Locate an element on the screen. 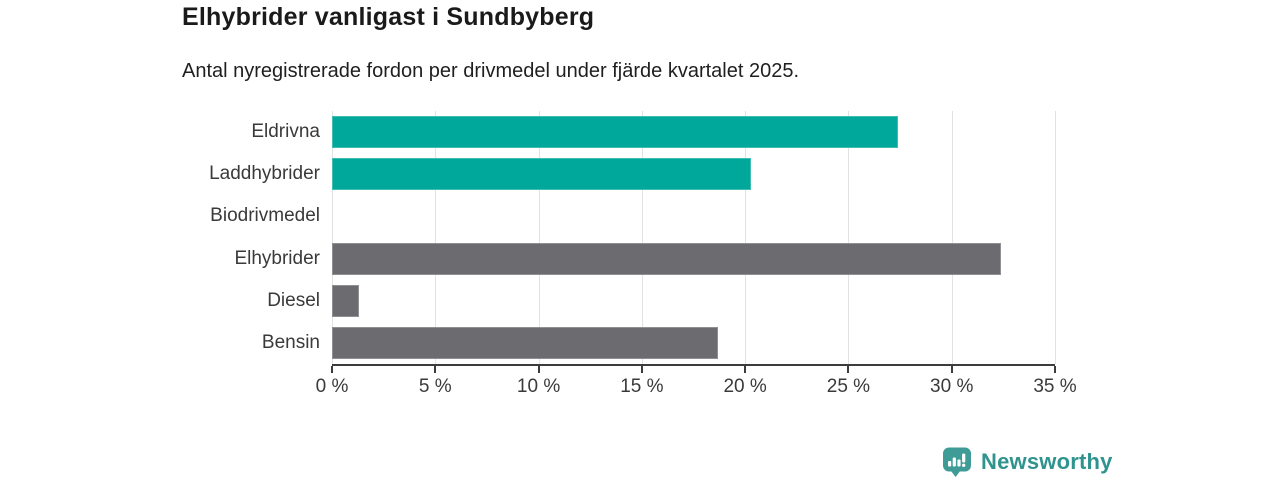  logo-text: Newsworthy is located at coordinates (1047, 461).